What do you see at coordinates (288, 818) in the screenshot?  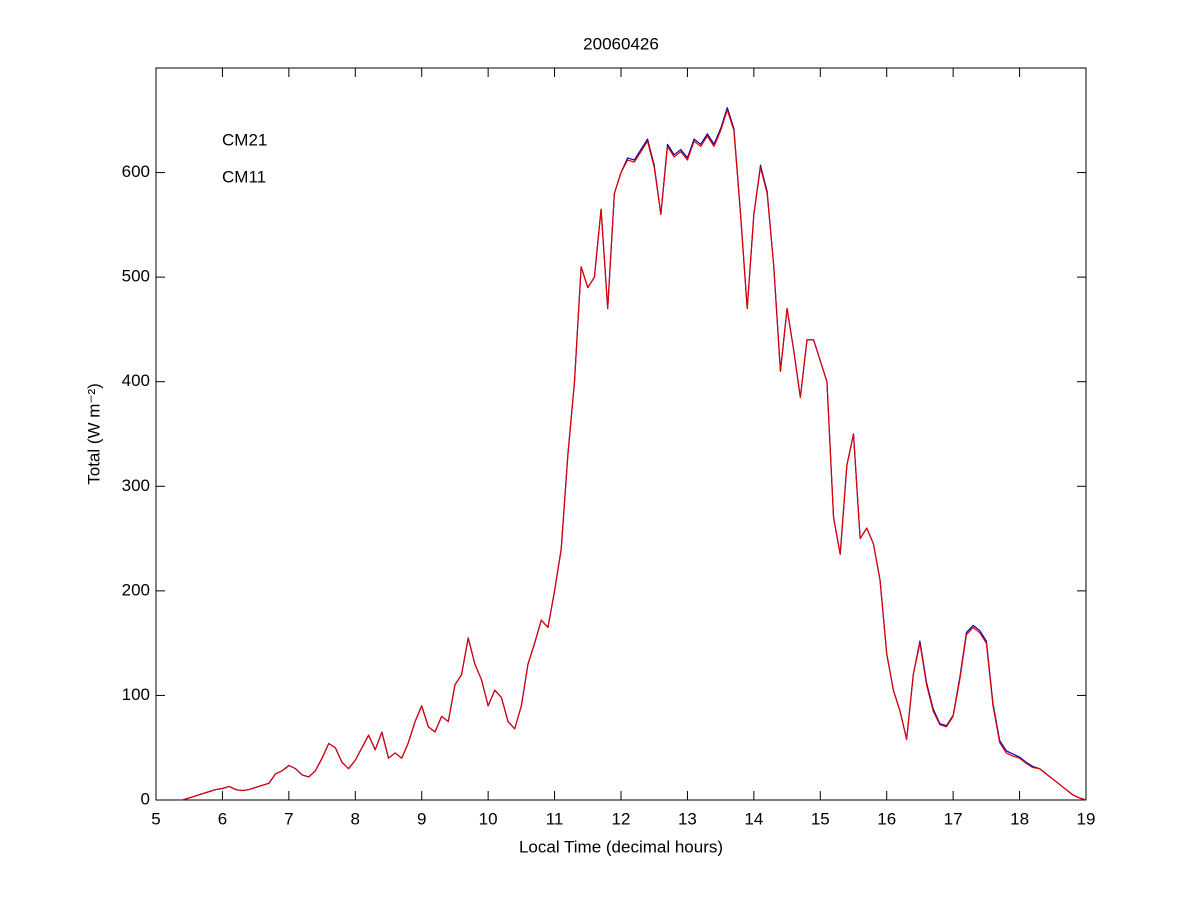 I see `x-tick-label: 7` at bounding box center [288, 818].